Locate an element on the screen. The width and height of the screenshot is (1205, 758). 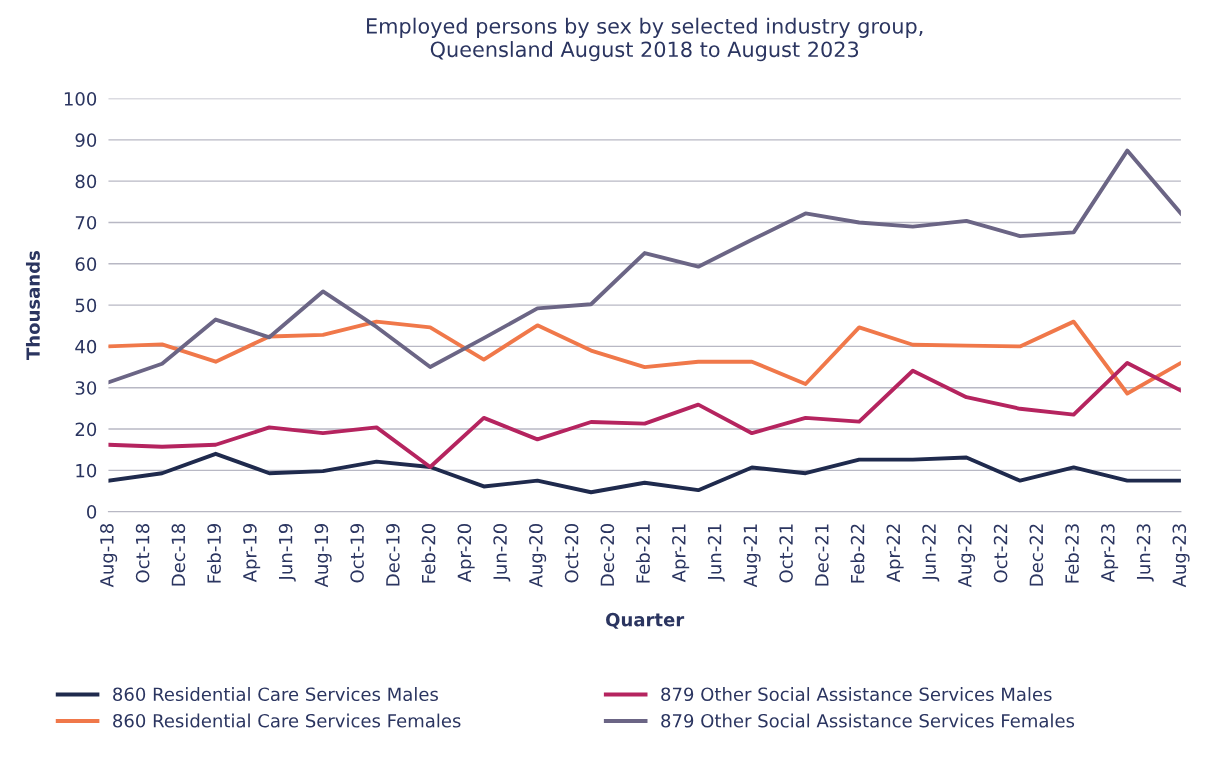
x-tick-label: Feb-23 is located at coordinates (1071, 553).